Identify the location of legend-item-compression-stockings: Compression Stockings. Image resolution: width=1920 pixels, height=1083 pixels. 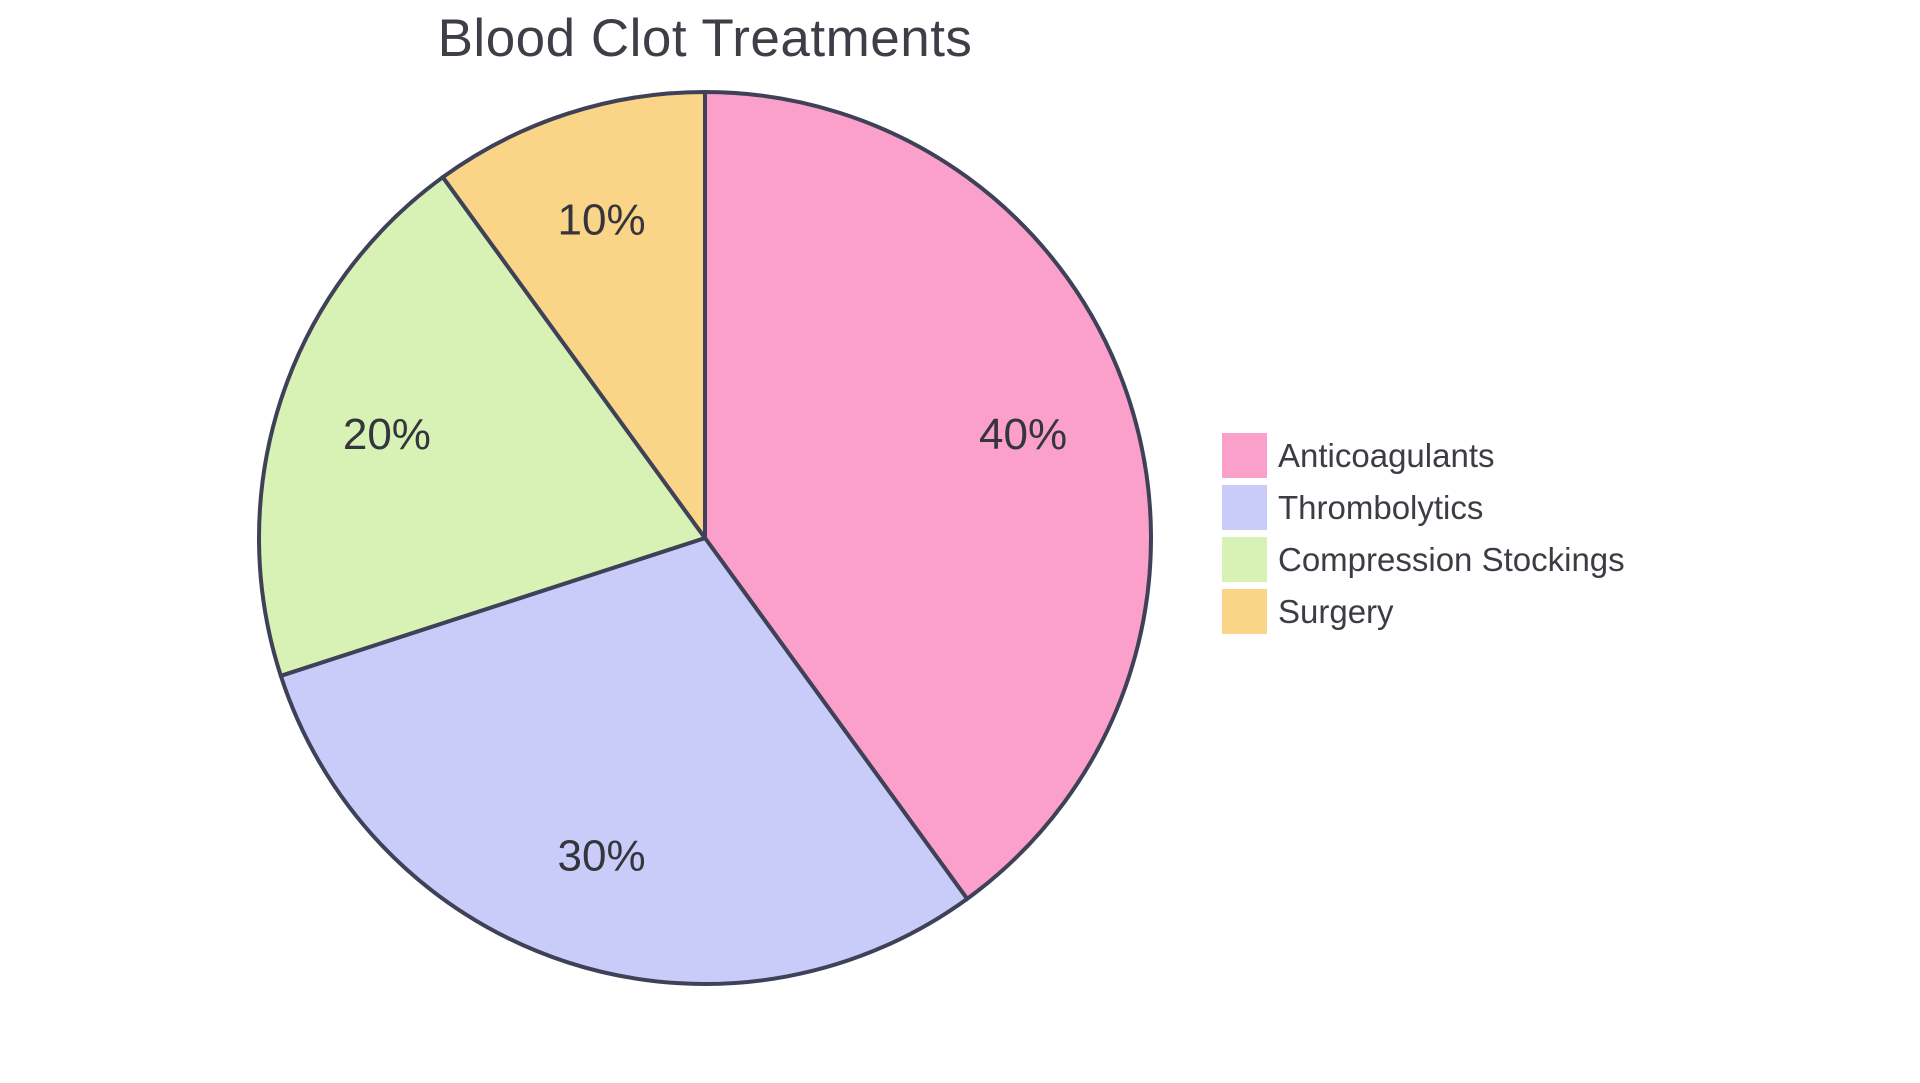
(1423, 559).